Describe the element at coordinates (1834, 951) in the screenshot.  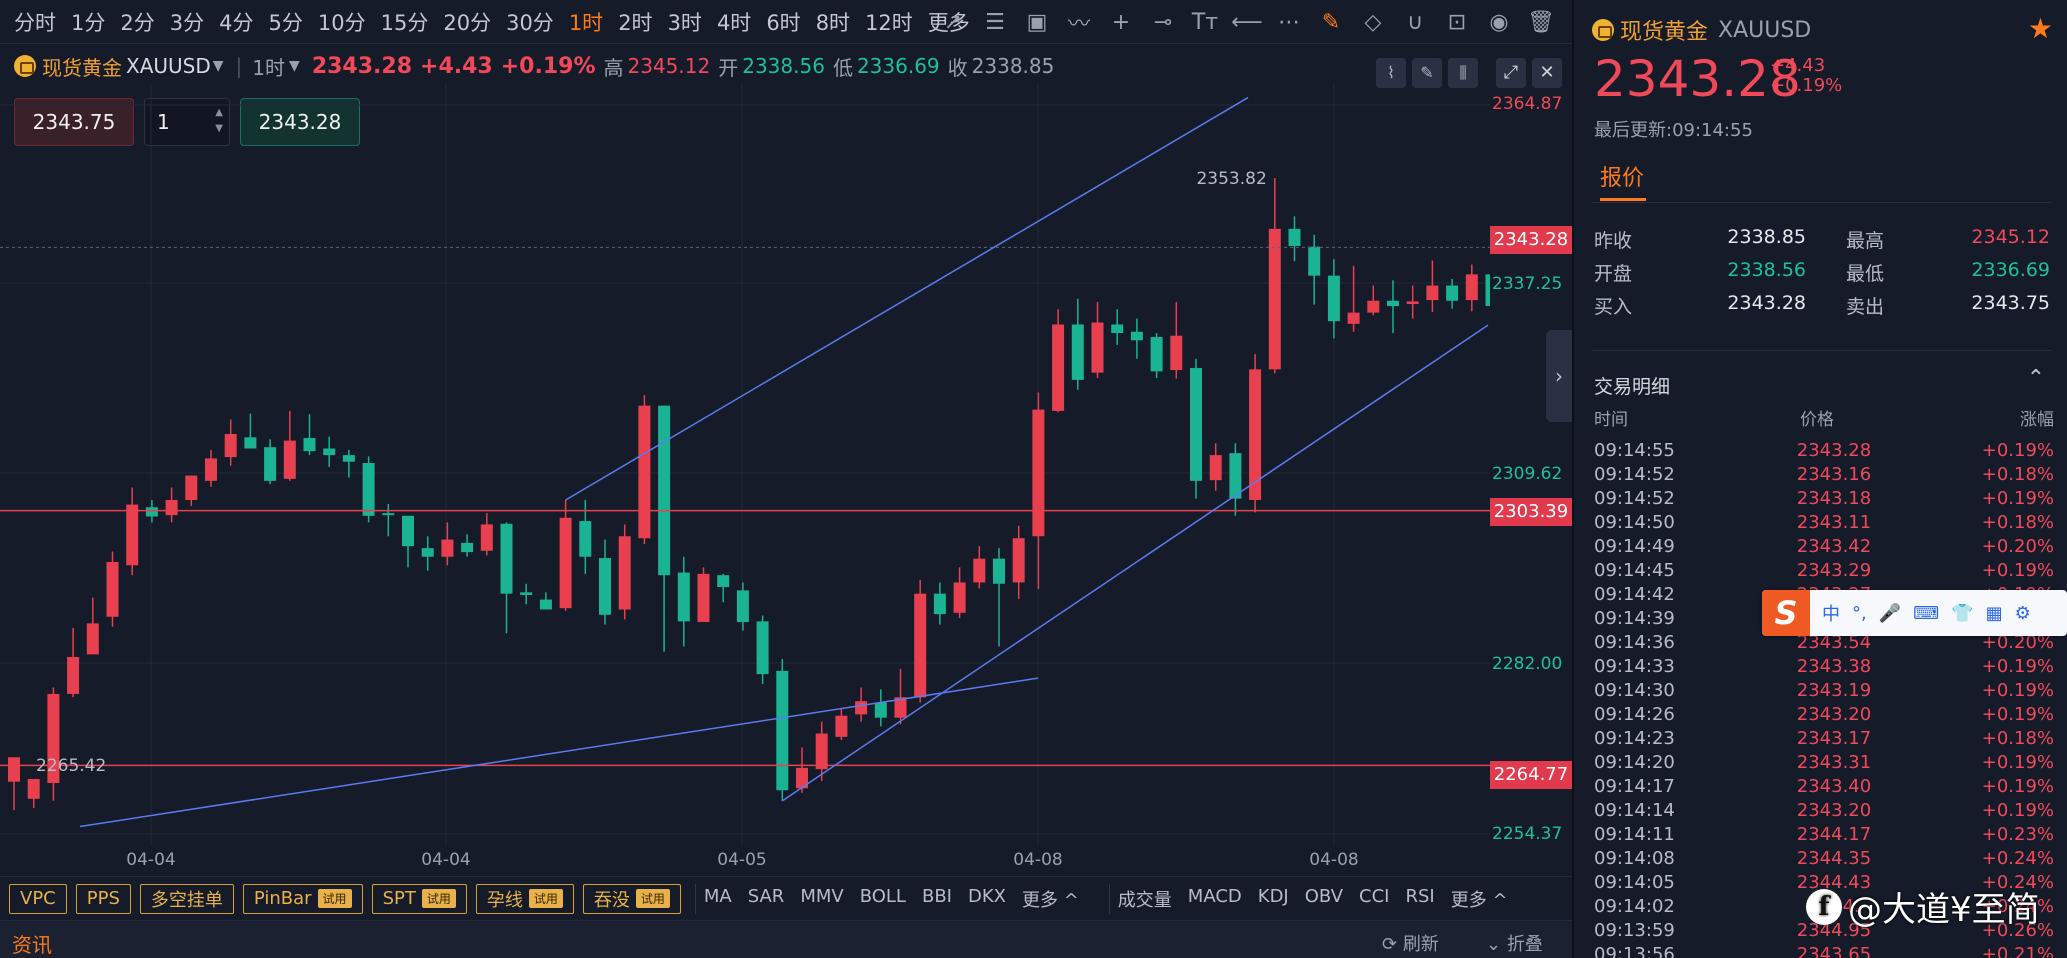
I see `trade-price: 2343.65` at that location.